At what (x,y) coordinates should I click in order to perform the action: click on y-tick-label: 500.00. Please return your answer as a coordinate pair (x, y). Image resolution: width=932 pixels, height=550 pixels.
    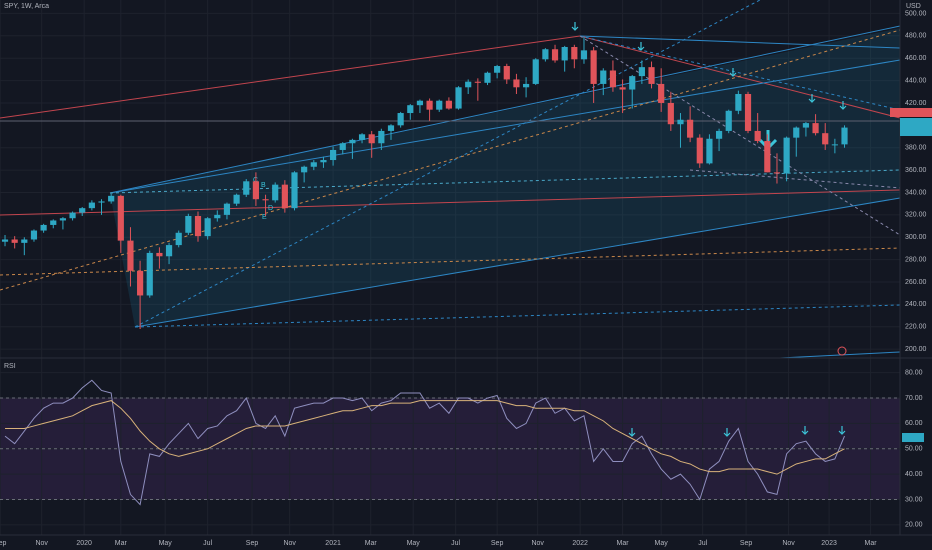
    Looking at the image, I should click on (916, 13).